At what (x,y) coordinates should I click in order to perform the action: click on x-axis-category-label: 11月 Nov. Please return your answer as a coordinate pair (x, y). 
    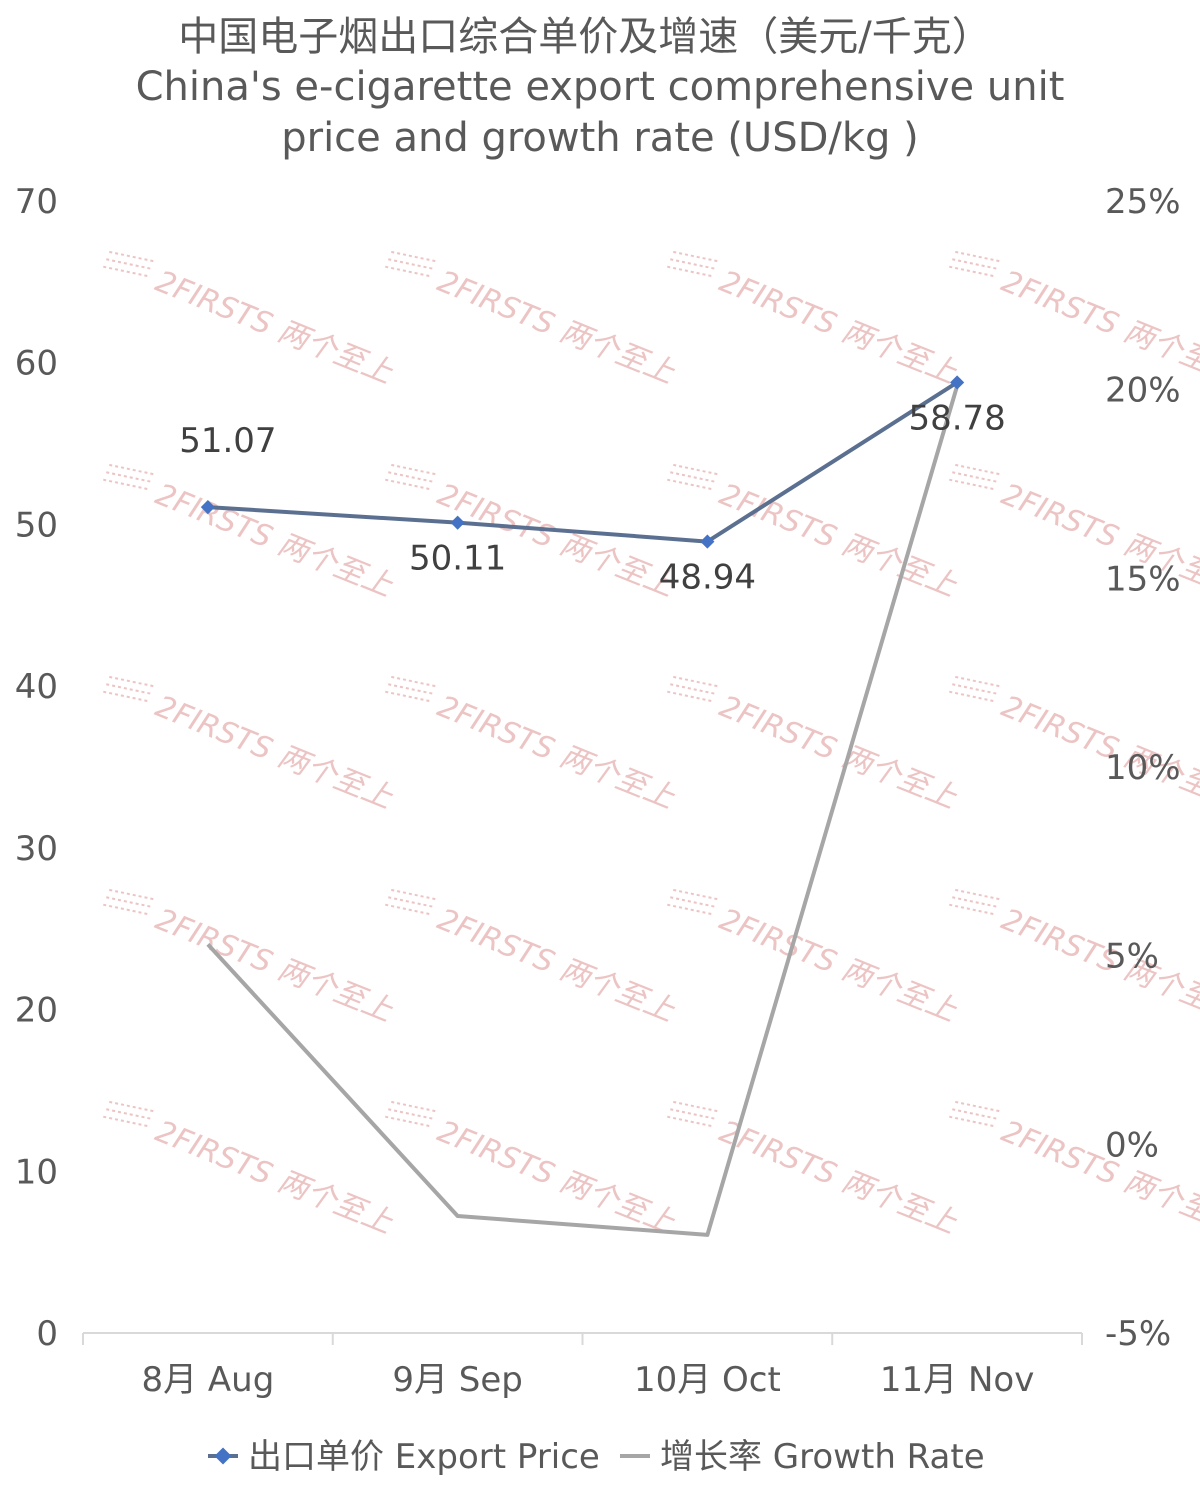
    Looking at the image, I should click on (957, 1380).